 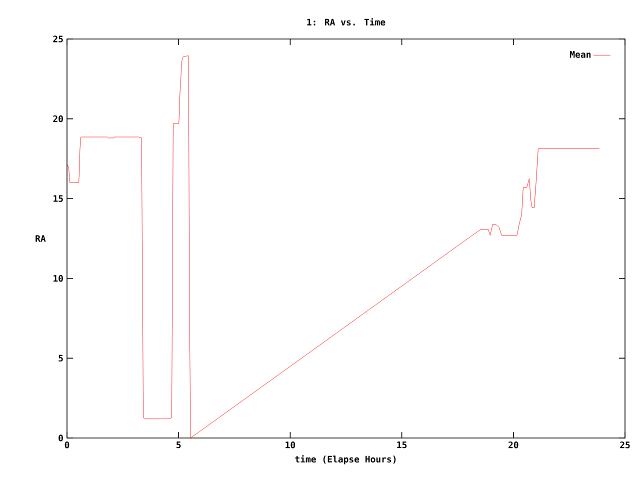 I want to click on y-tick-label: 15, so click(x=58, y=198).